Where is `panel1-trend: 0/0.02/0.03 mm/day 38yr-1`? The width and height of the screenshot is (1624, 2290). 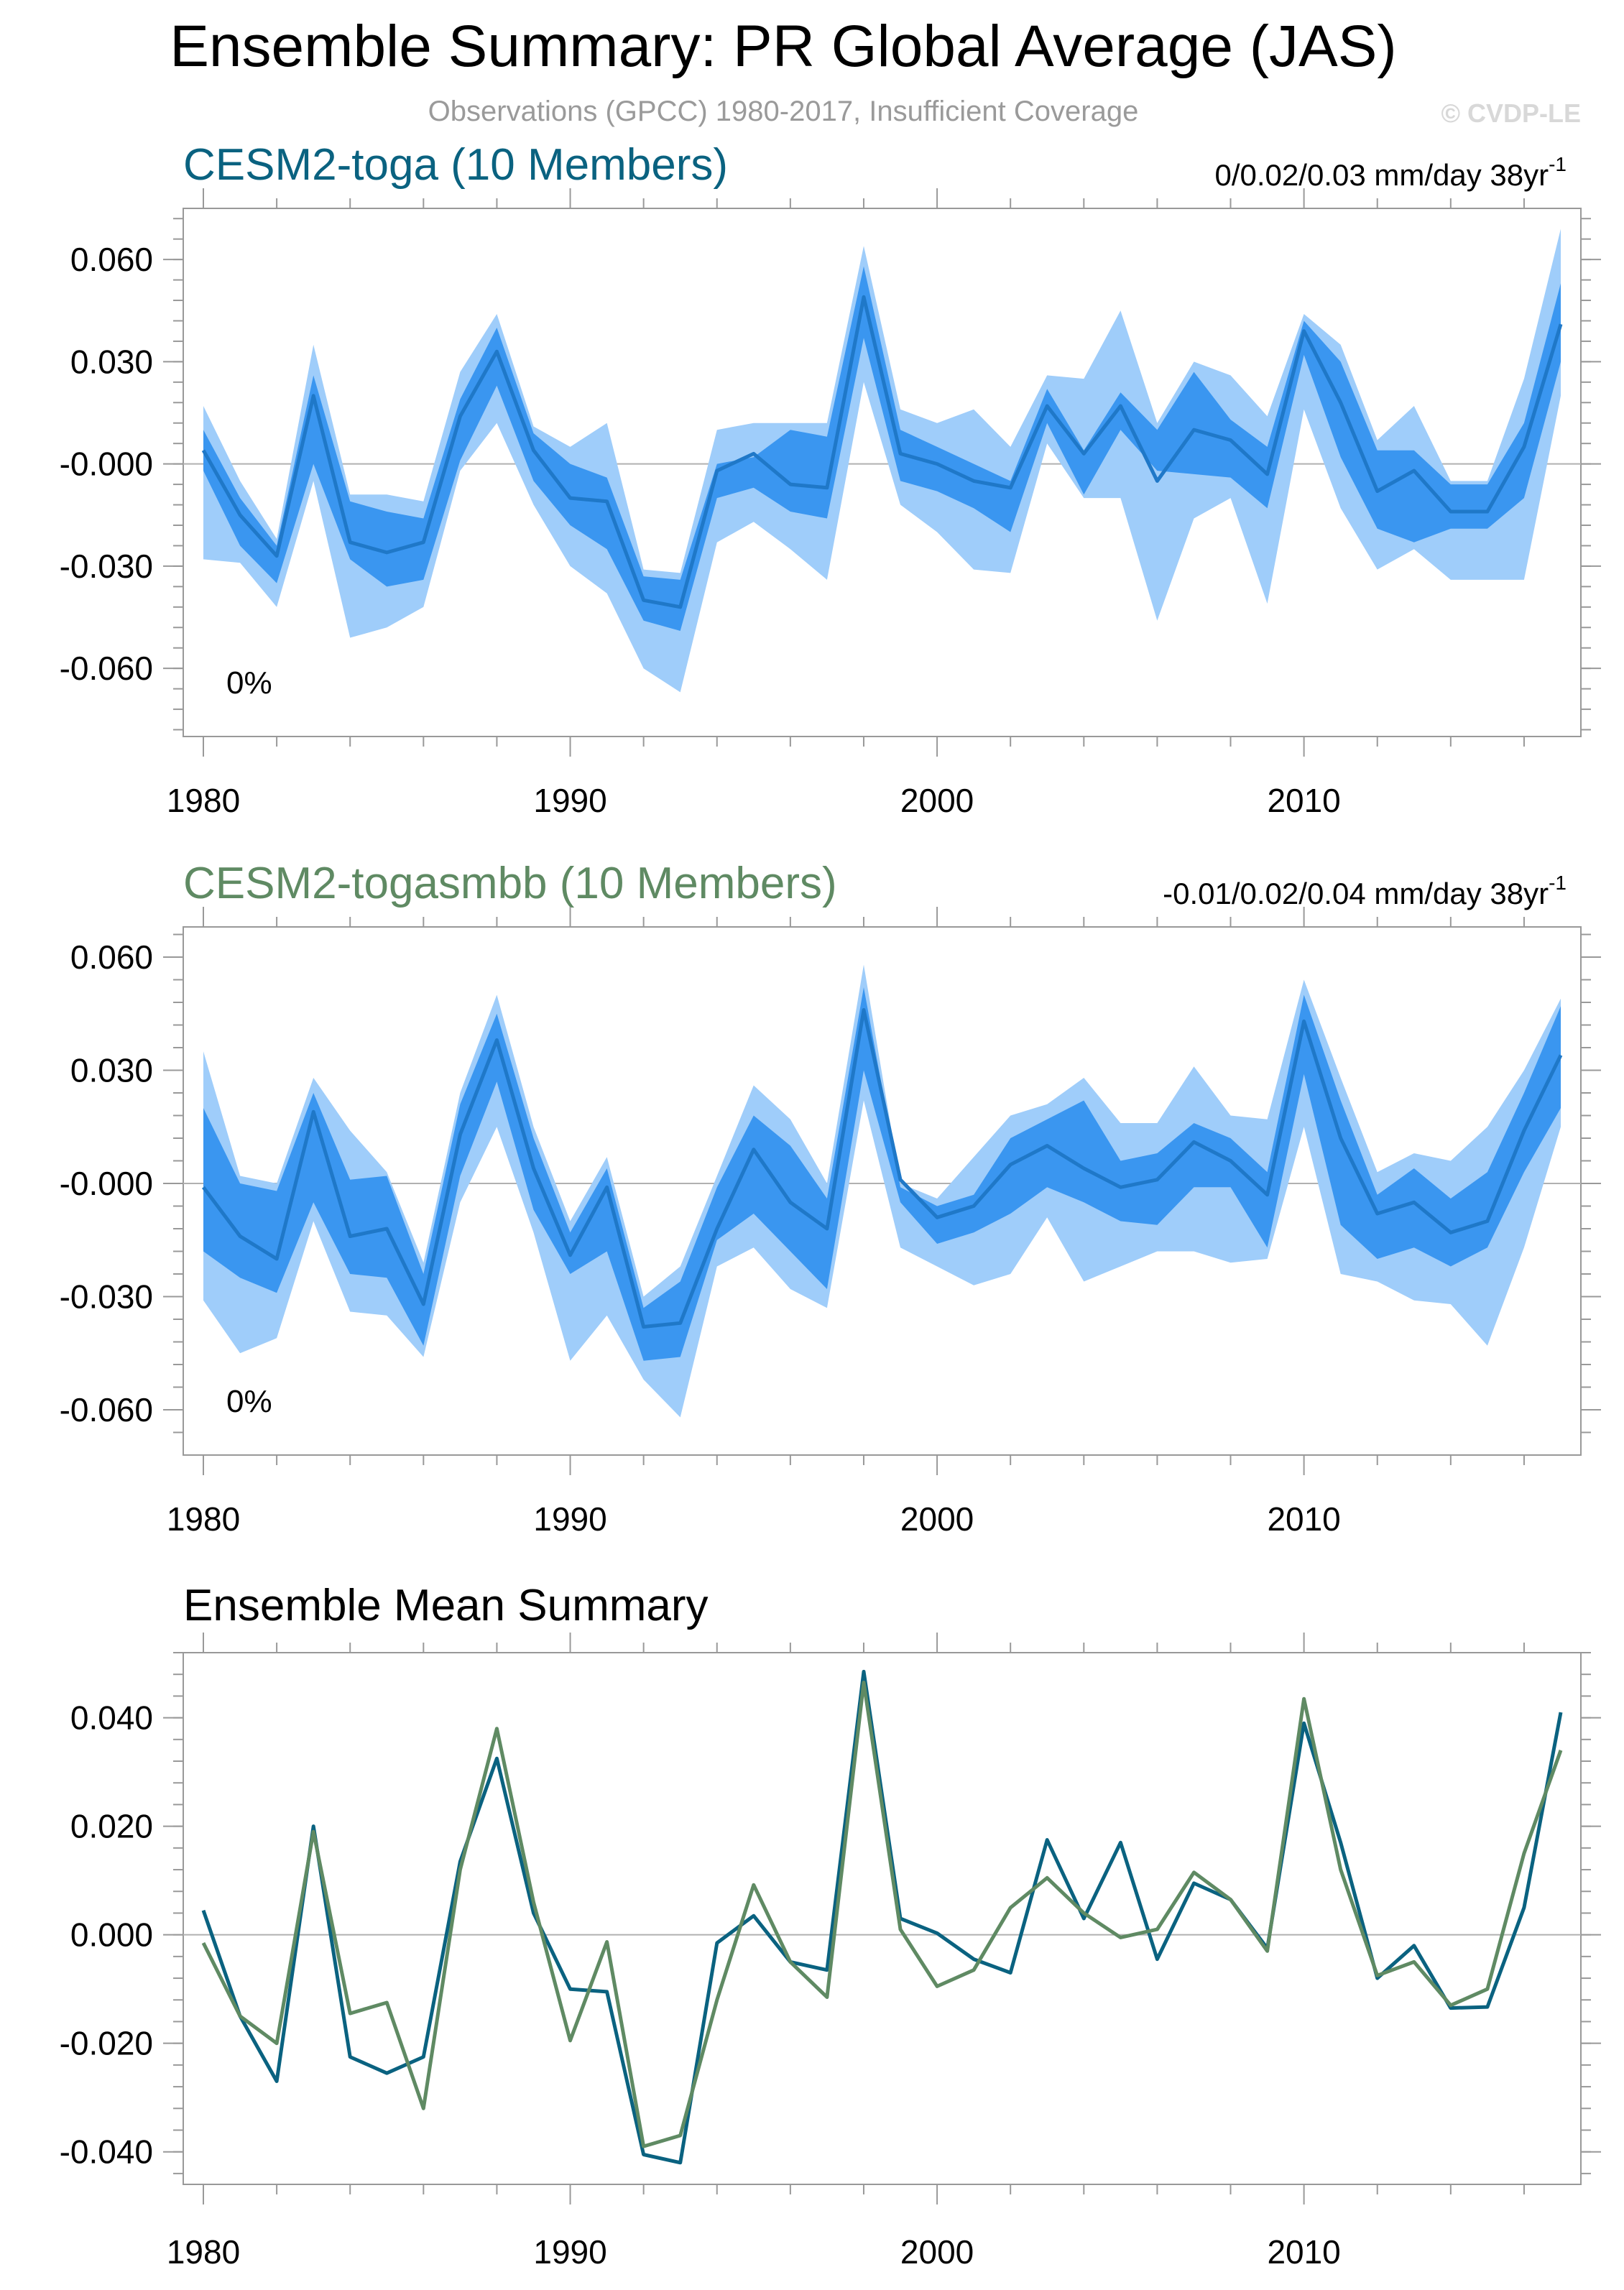 panel1-trend: 0/0.02/0.03 mm/day 38yr-1 is located at coordinates (1391, 172).